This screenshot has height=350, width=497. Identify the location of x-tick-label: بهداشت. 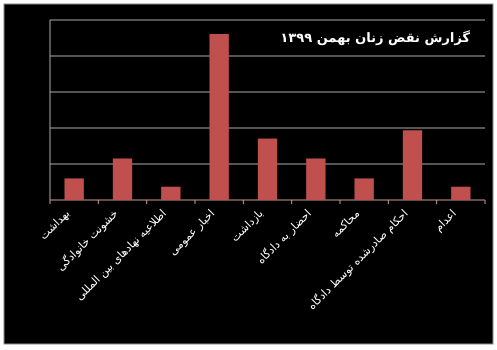
(54, 224).